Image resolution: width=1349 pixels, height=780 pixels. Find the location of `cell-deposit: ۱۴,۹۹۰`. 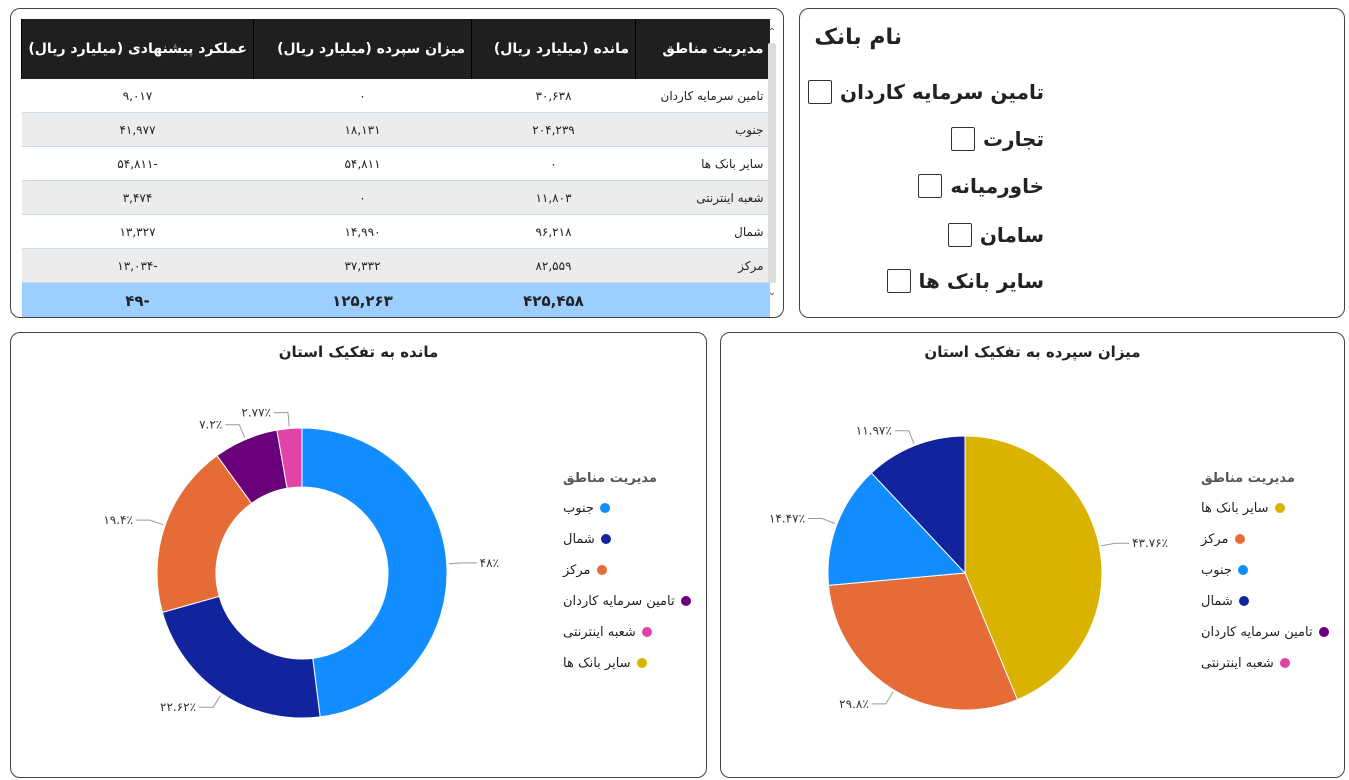

cell-deposit: ۱۴,۹۹۰ is located at coordinates (362, 231).